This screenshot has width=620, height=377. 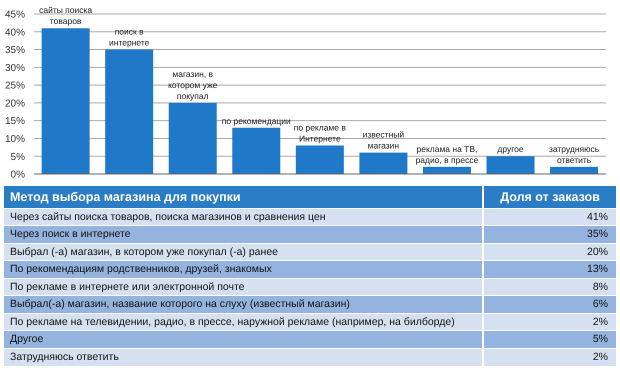 What do you see at coordinates (510, 149) in the screenshot?
I see `x-tick-label: другое` at bounding box center [510, 149].